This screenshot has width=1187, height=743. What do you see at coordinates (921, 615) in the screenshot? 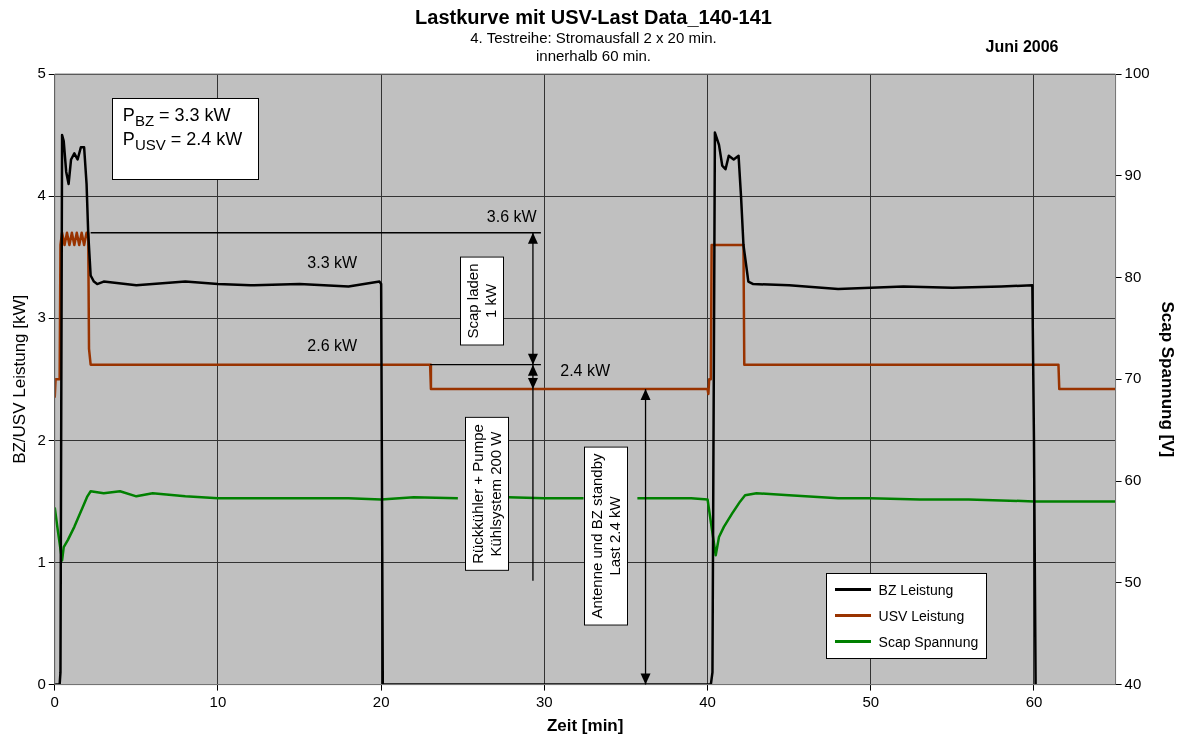
I see `legend-label: USV Leistung` at bounding box center [921, 615].